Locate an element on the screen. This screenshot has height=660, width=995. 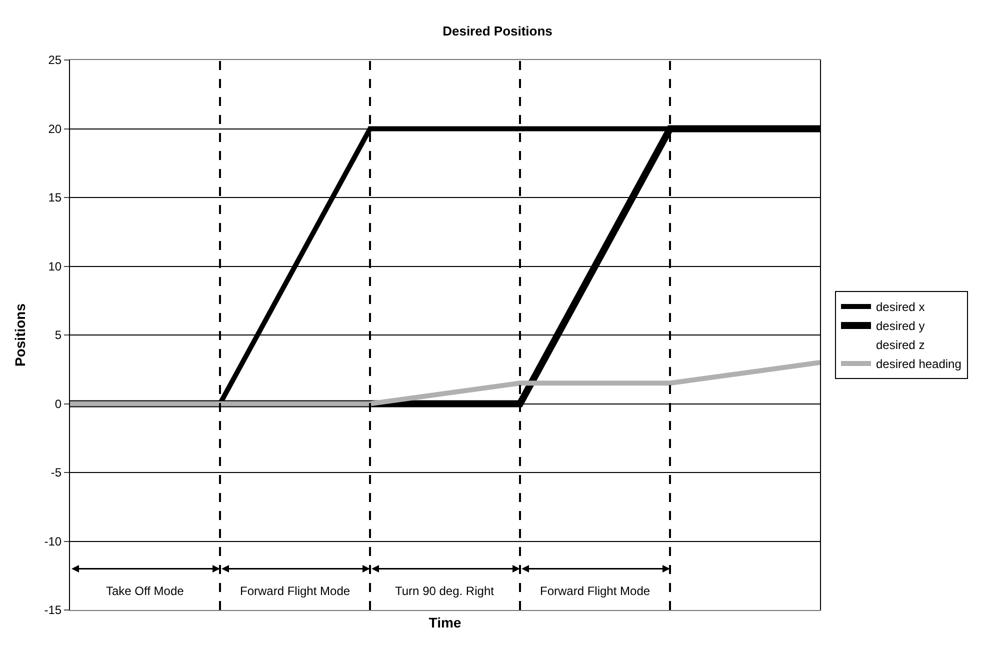
legend-label: desired x is located at coordinates (900, 307).